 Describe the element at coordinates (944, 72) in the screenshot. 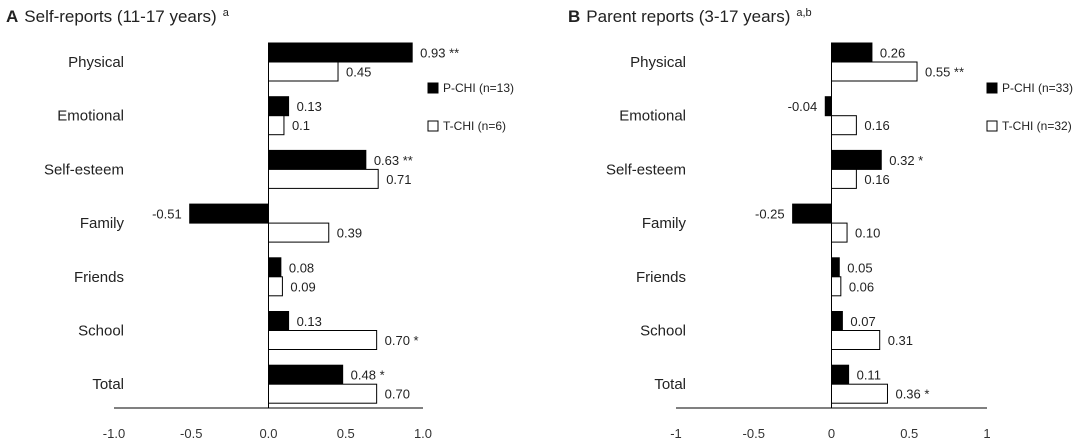

I see `data-label: 0.55 **` at that location.